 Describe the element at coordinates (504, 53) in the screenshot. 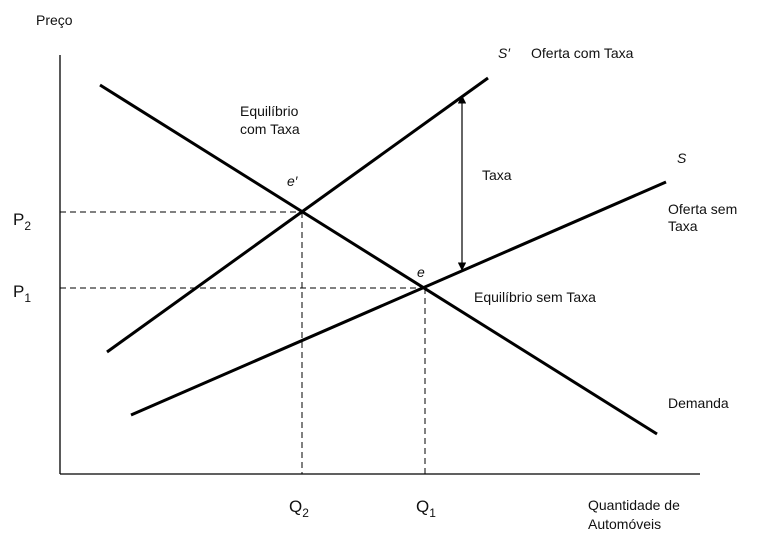

I see `supply-tax-label: S′` at that location.